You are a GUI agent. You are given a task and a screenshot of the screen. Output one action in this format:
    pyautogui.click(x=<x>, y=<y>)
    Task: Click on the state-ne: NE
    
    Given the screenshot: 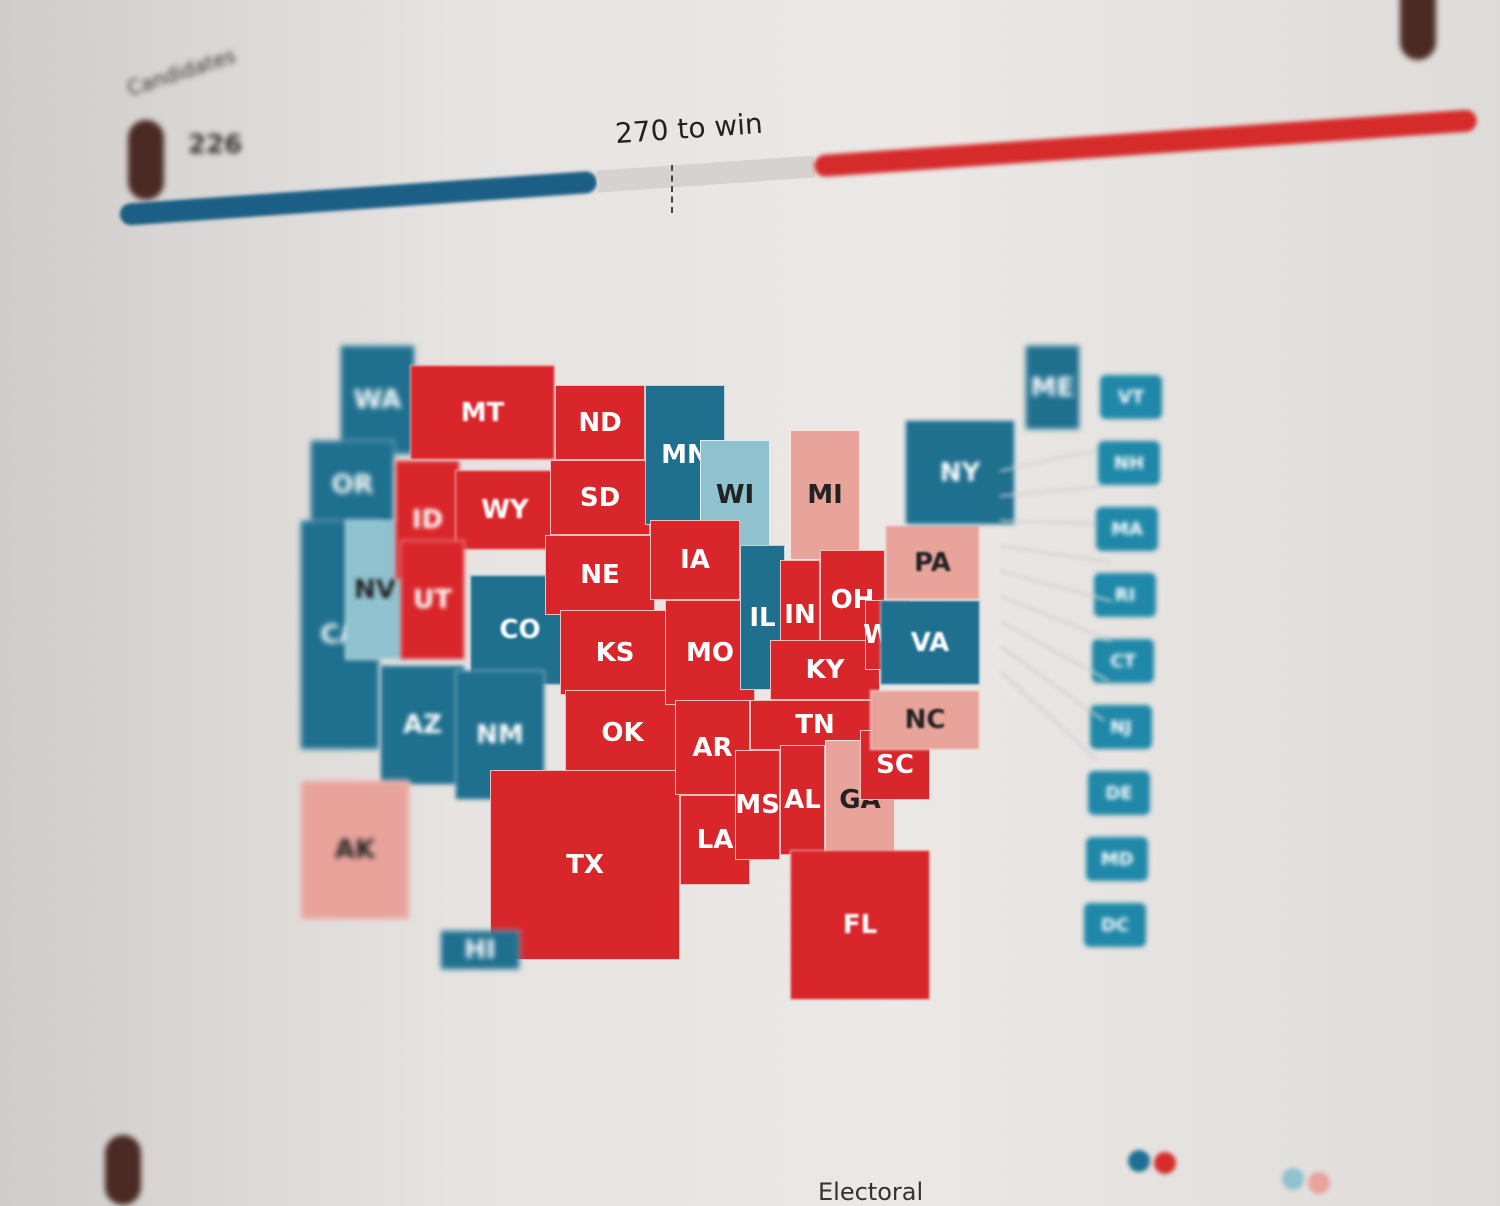 What is the action you would take?
    pyautogui.click(x=600, y=575)
    